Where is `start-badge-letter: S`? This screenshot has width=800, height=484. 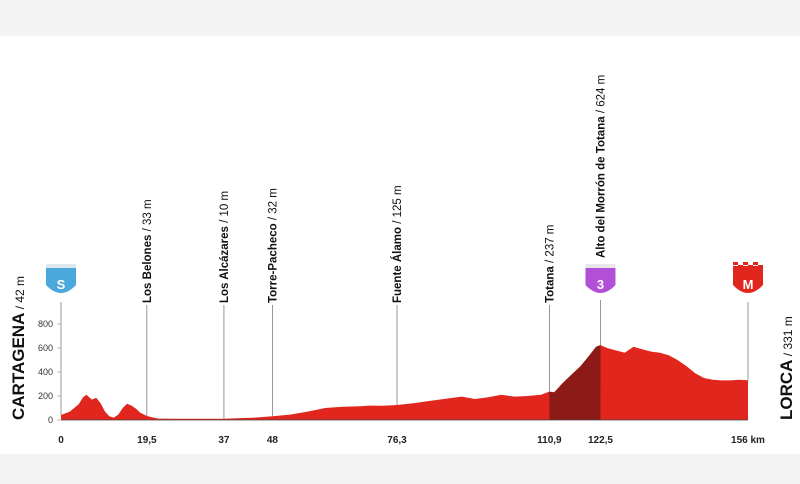 start-badge-letter: S is located at coordinates (61, 284).